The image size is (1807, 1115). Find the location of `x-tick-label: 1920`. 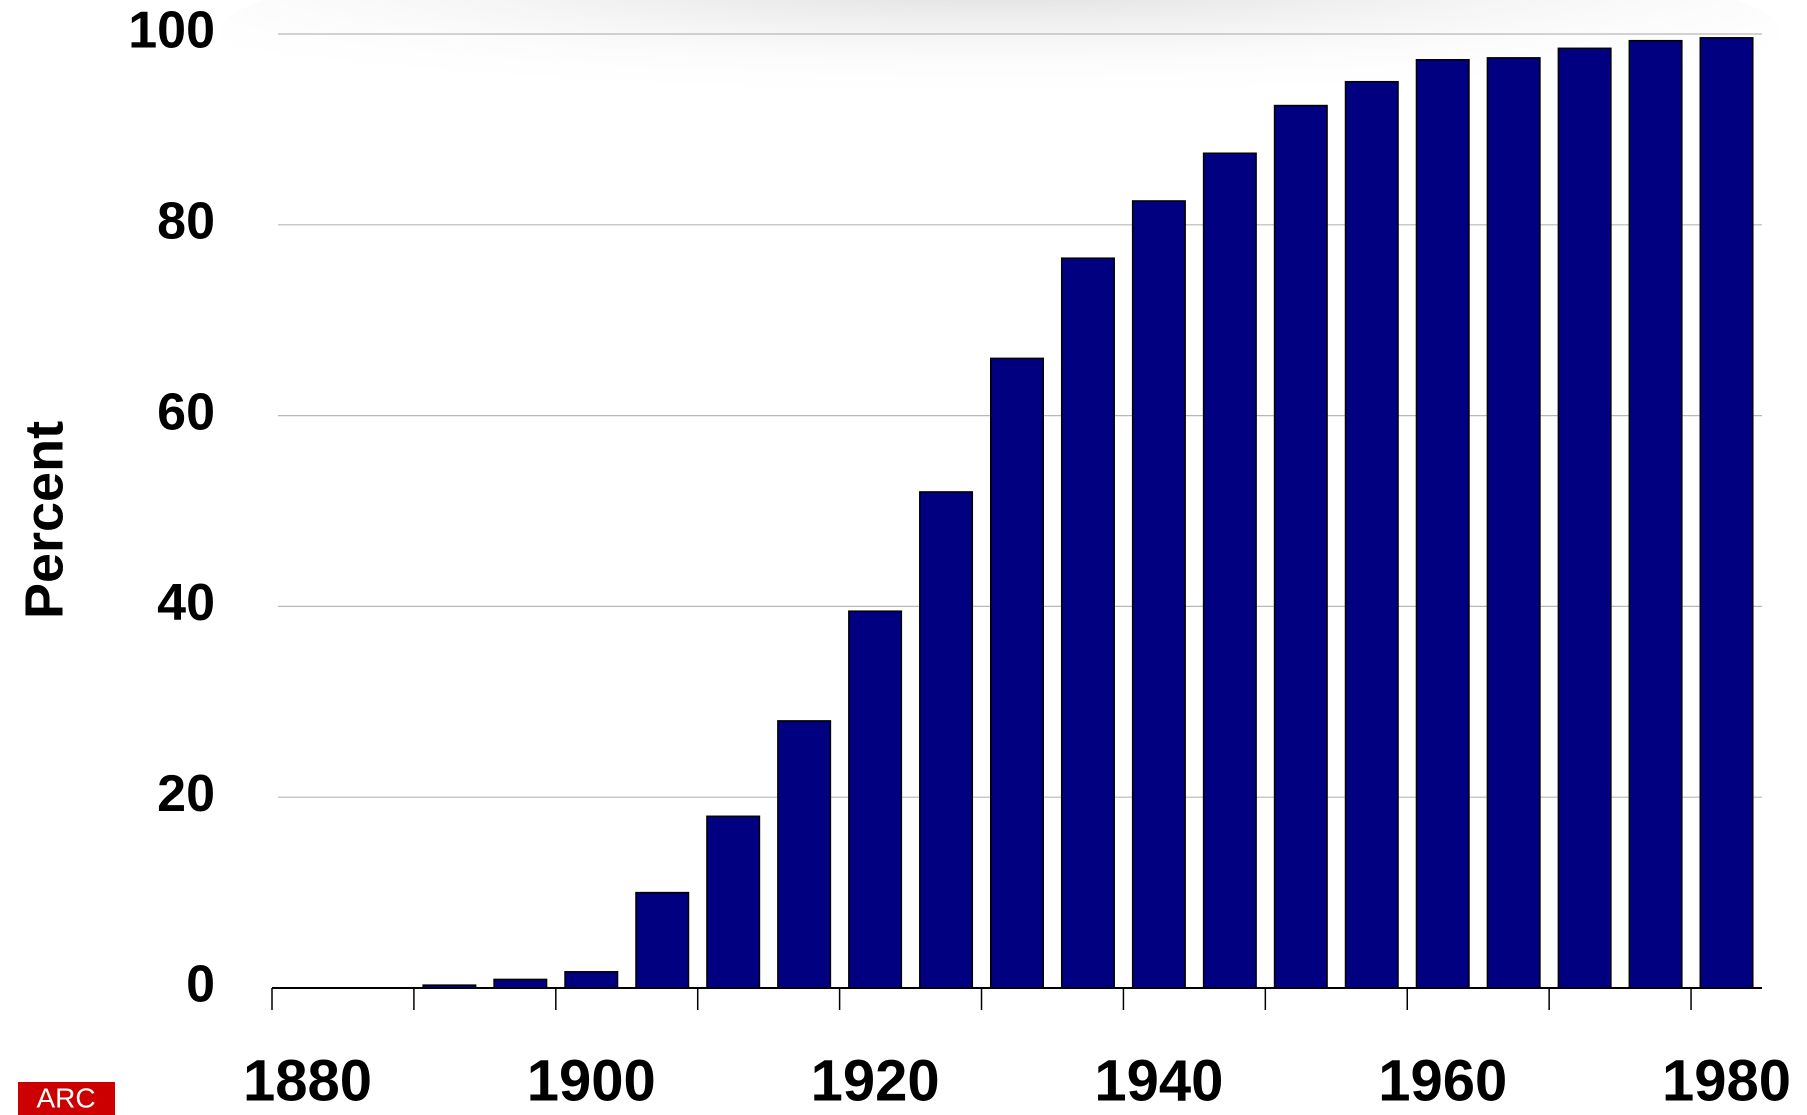

x-tick-label: 1920 is located at coordinates (875, 1080).